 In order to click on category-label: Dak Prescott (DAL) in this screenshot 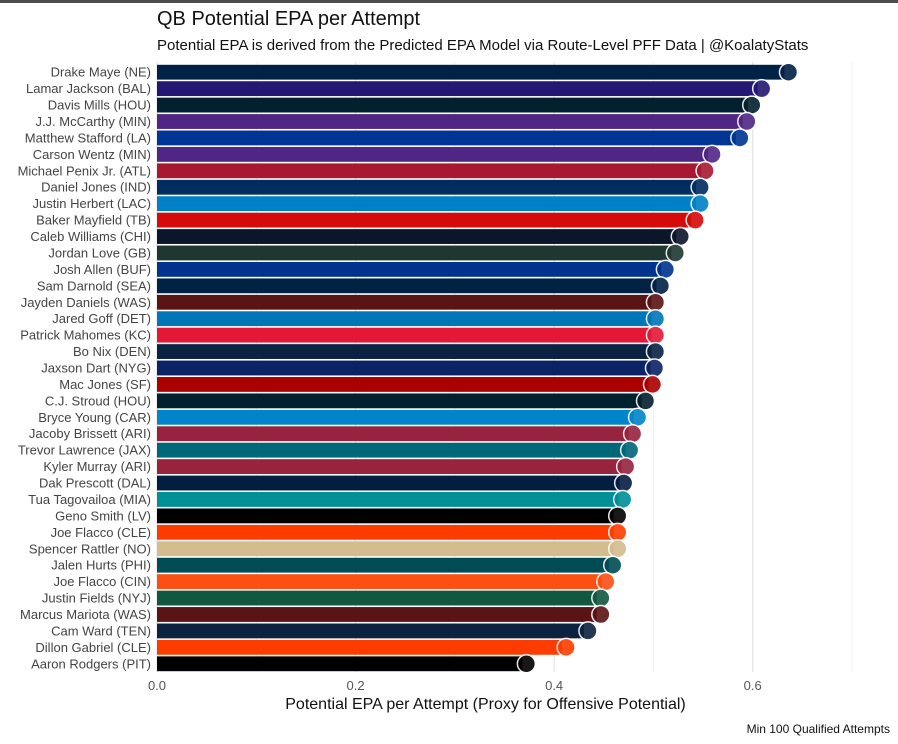, I will do `click(95, 483)`.